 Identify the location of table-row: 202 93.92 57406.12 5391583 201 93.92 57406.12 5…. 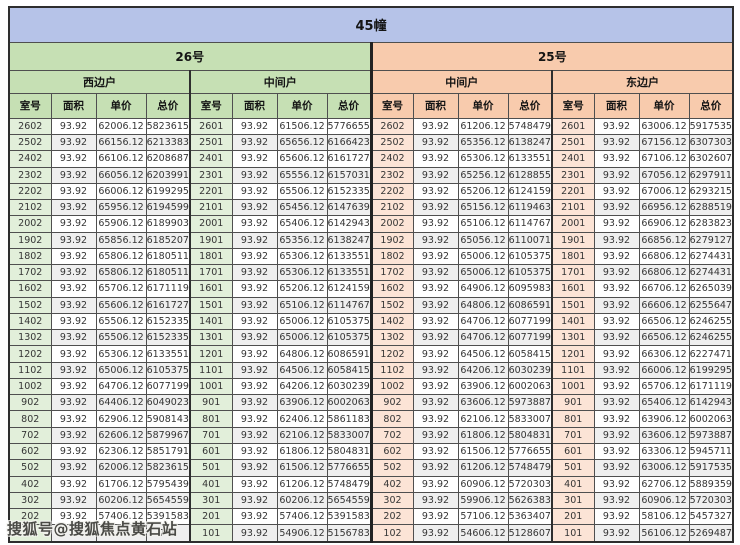
(371, 517).